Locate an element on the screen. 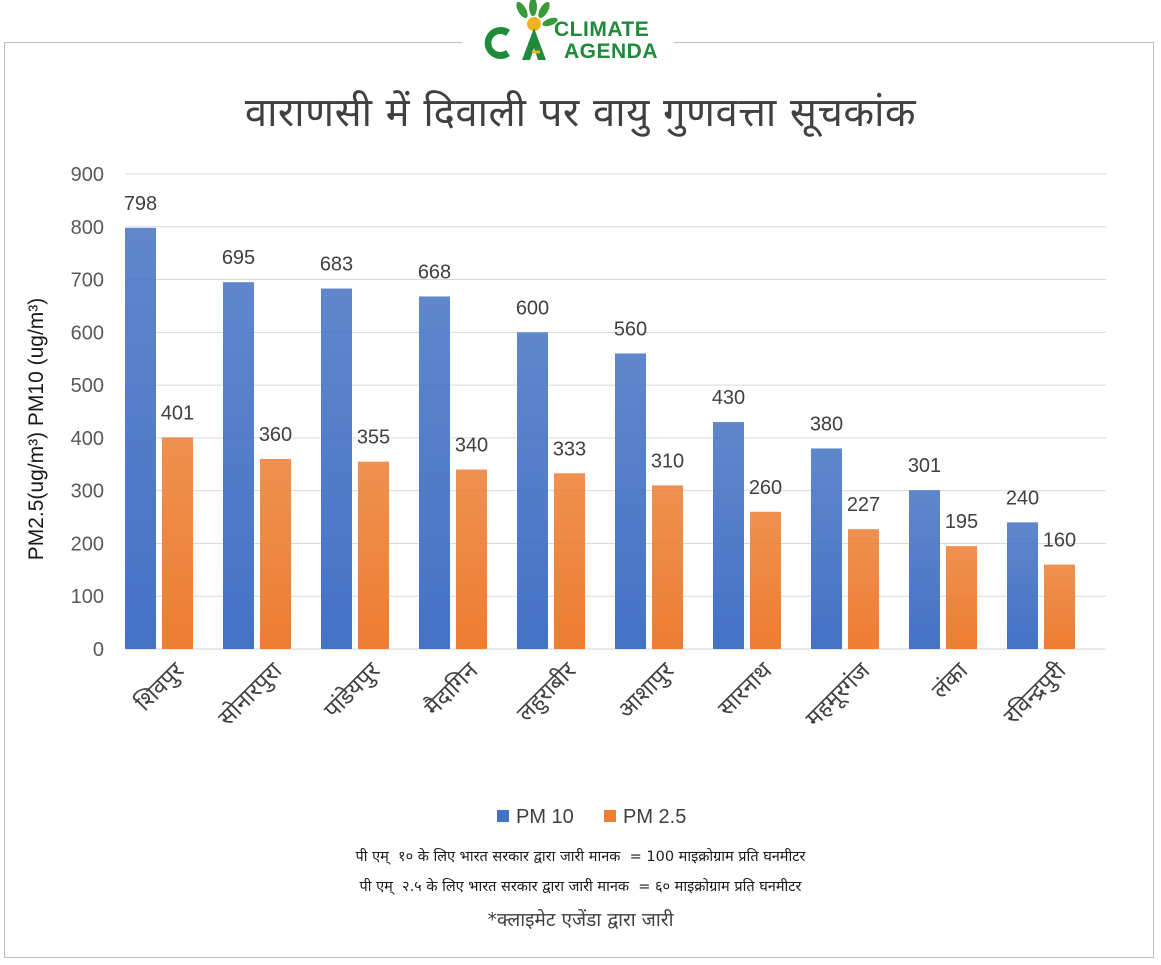  y-tick-label: 700 is located at coordinates (87, 281).